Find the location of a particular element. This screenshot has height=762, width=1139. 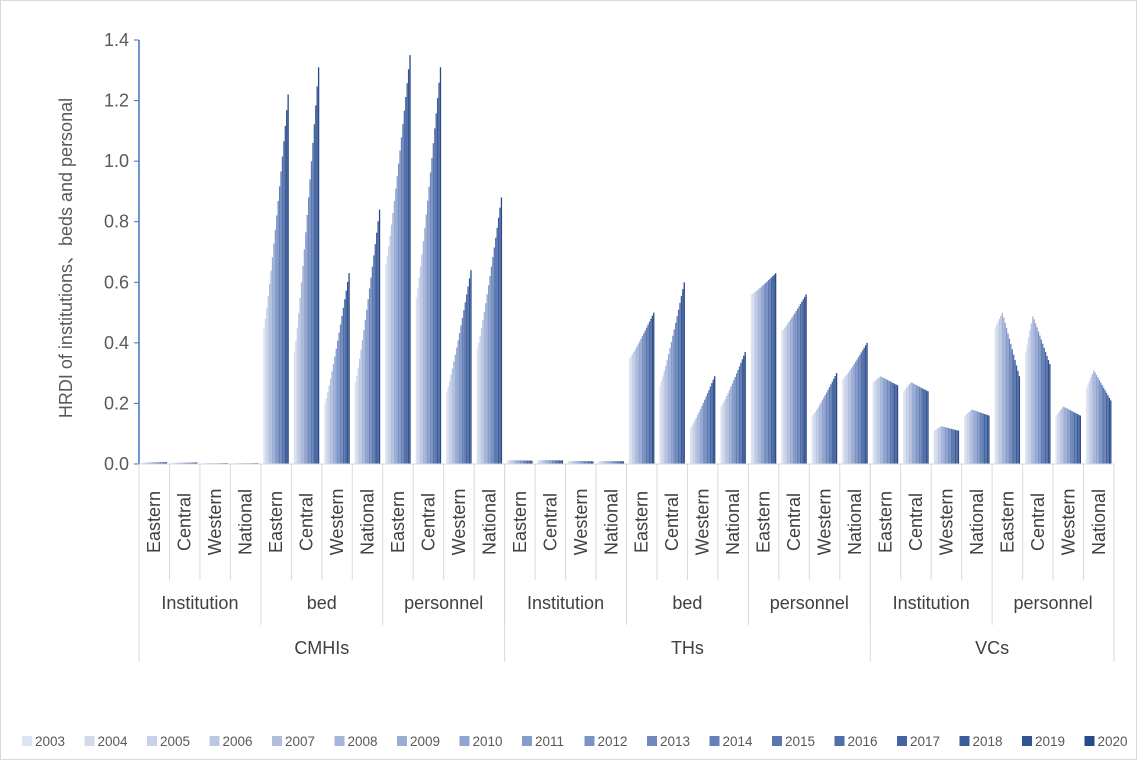

y-axis: 0.0 0.2 0.4 0.6 0.8 1.0 1.2 1.4 is located at coordinates (122, 252).